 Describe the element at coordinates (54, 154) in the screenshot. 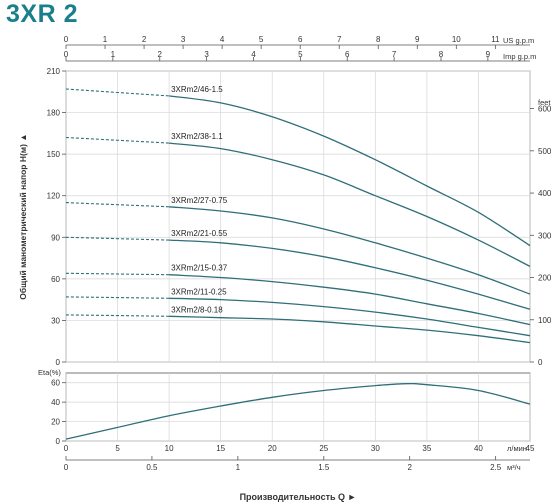

I see `head-y-tick-label: 150` at that location.